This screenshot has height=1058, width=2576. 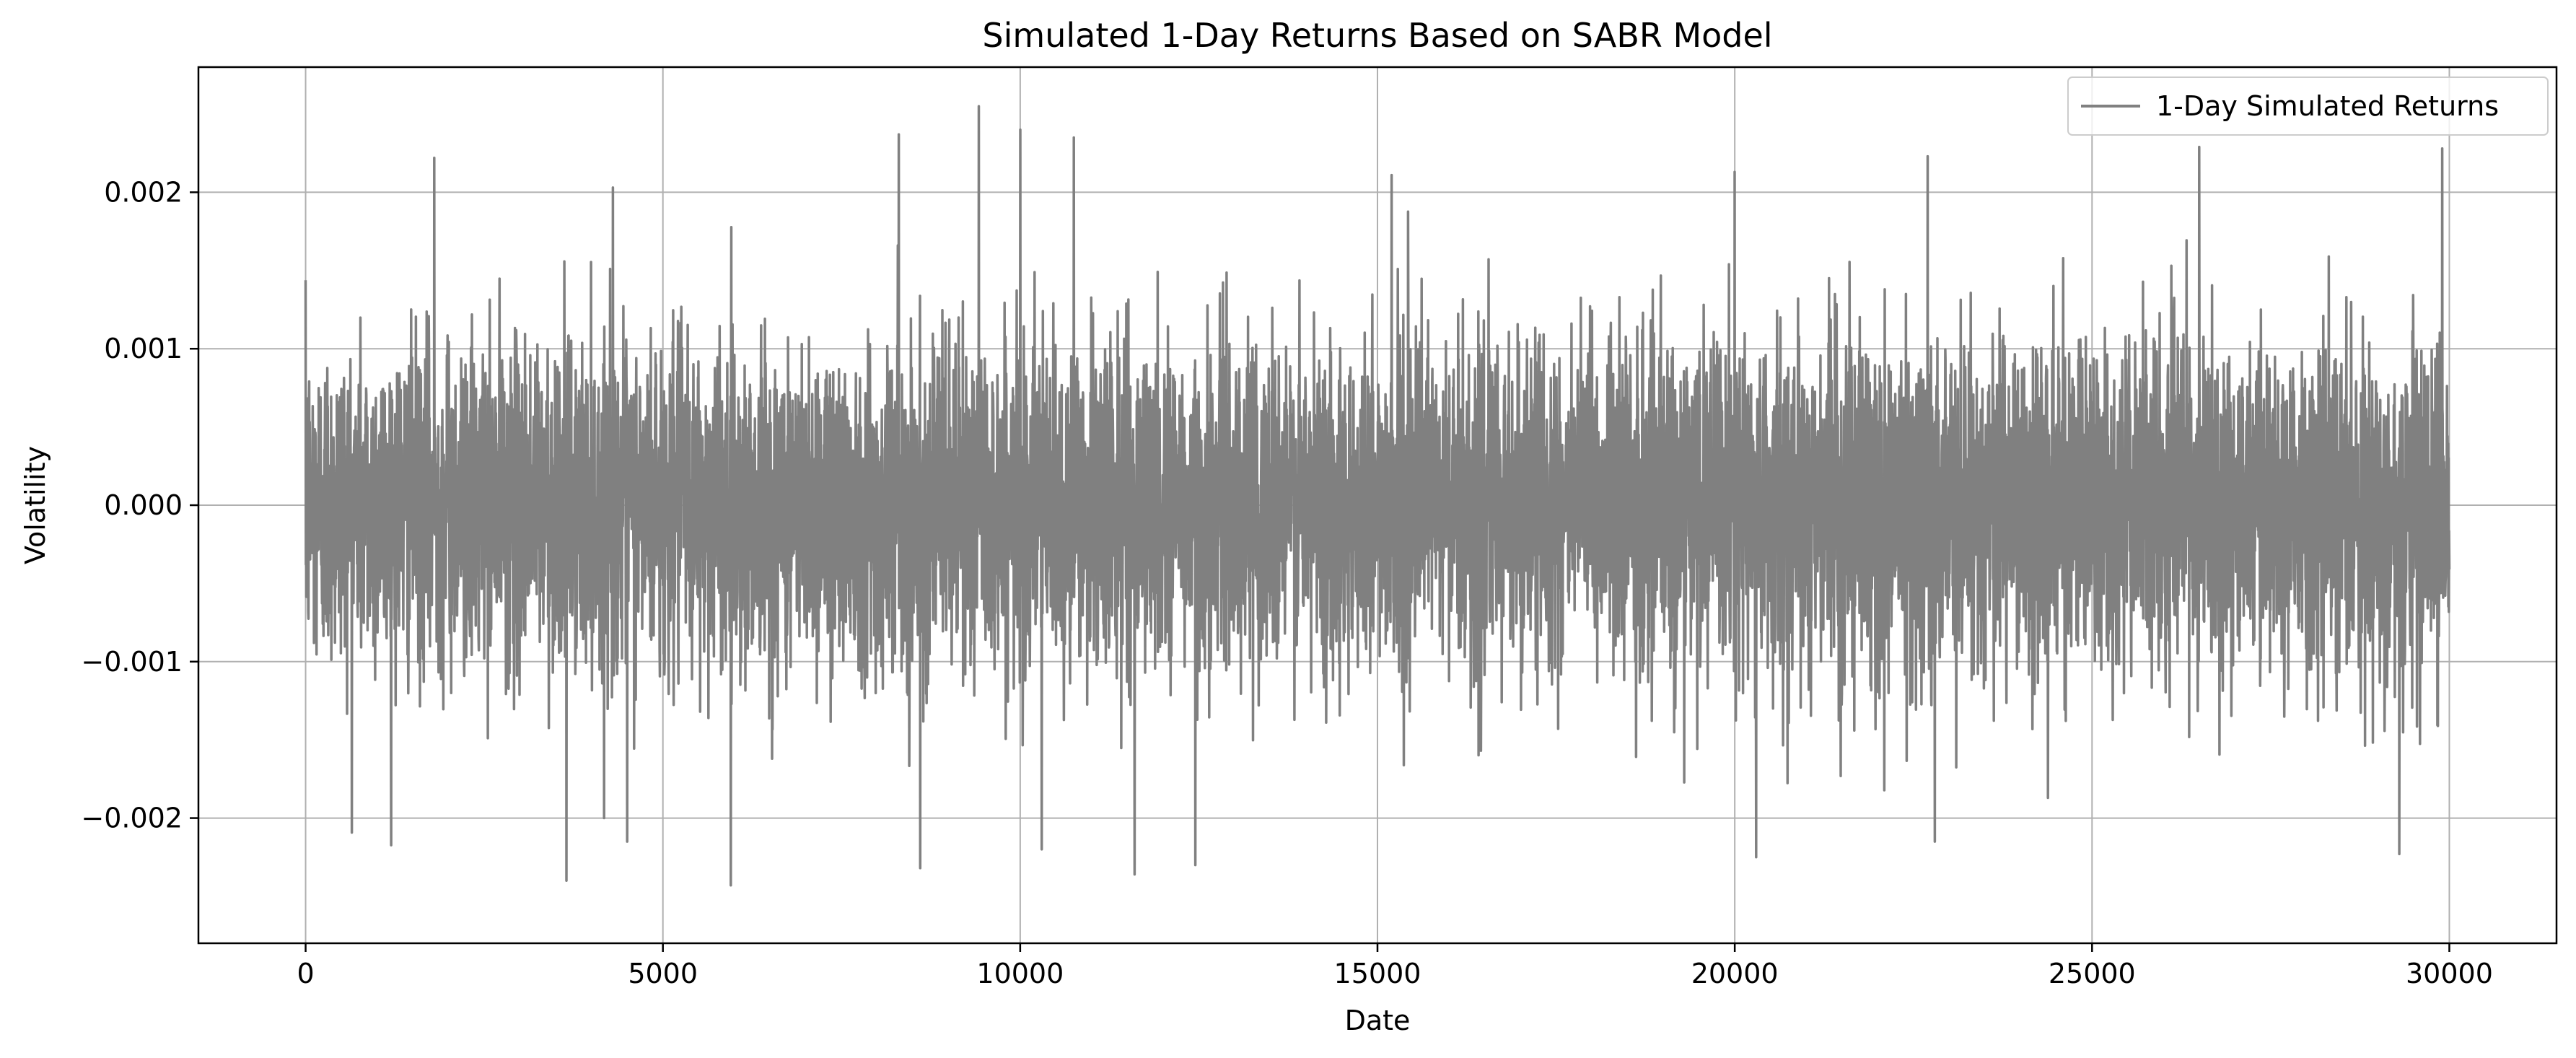 I want to click on y-tick-label: 0.002, so click(x=143, y=192).